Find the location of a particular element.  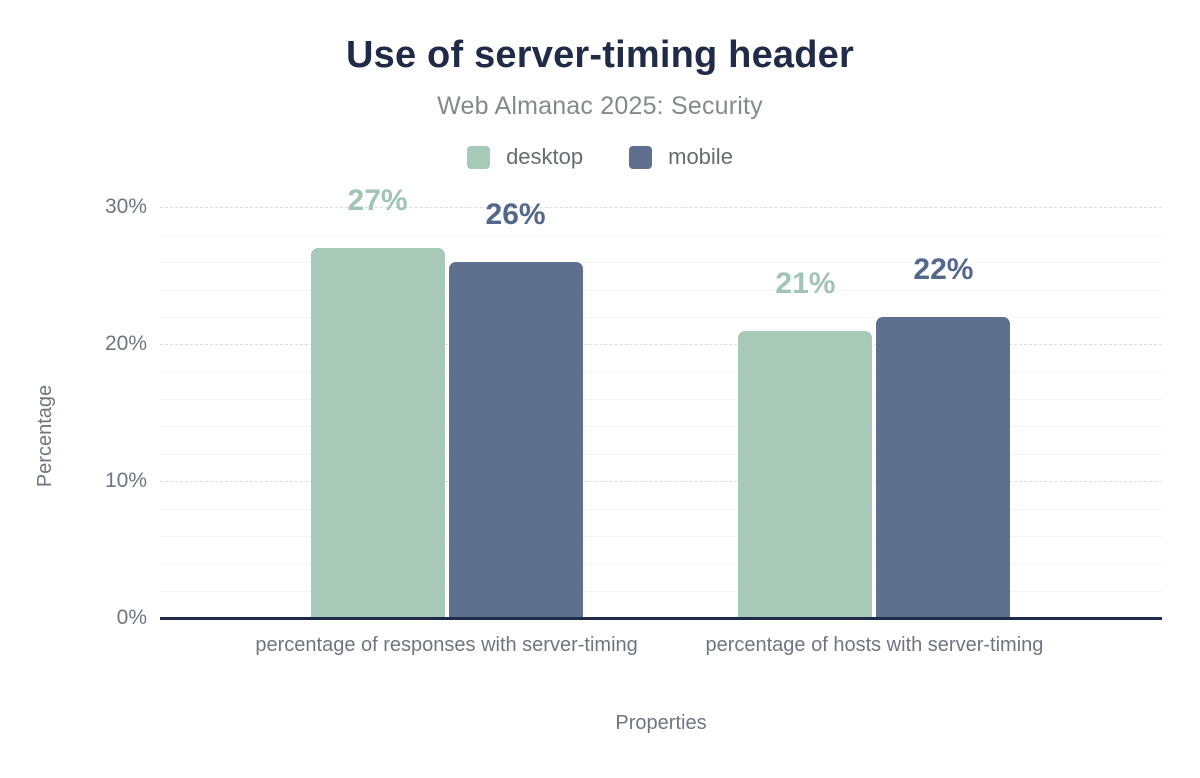

chart-title: Use of server-timing header is located at coordinates (599, 55).